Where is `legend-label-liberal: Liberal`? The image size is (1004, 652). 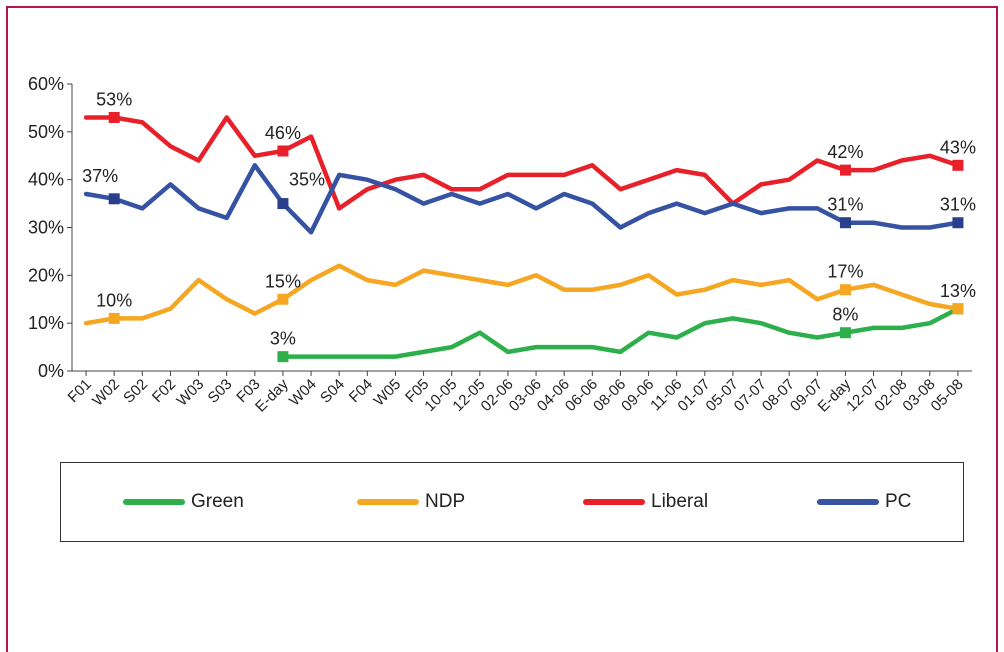
legend-label-liberal: Liberal is located at coordinates (680, 501).